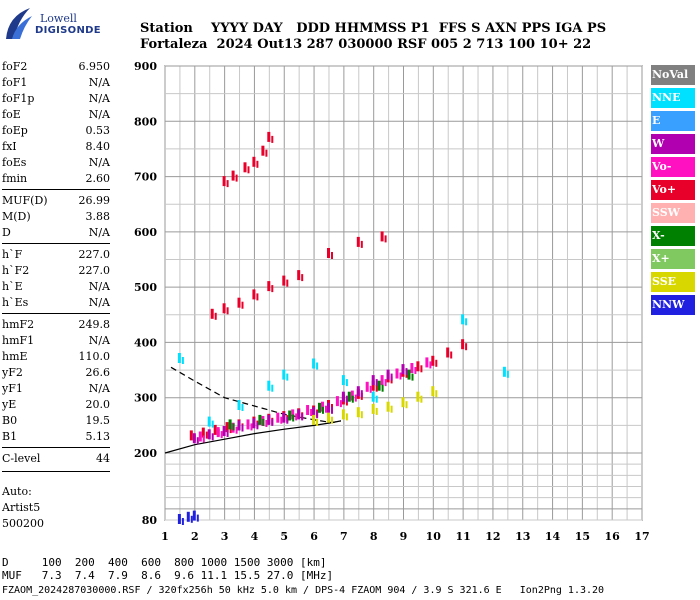  What do you see at coordinates (98, 436) in the screenshot?
I see `param-value: 5.13` at bounding box center [98, 436].